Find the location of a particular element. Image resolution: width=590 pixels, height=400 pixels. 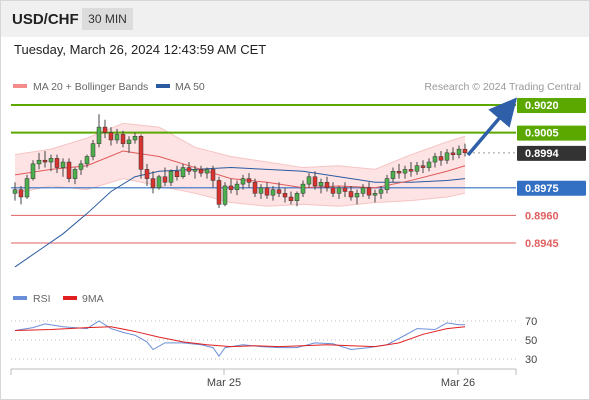

current-tag is located at coordinates (551, 153).